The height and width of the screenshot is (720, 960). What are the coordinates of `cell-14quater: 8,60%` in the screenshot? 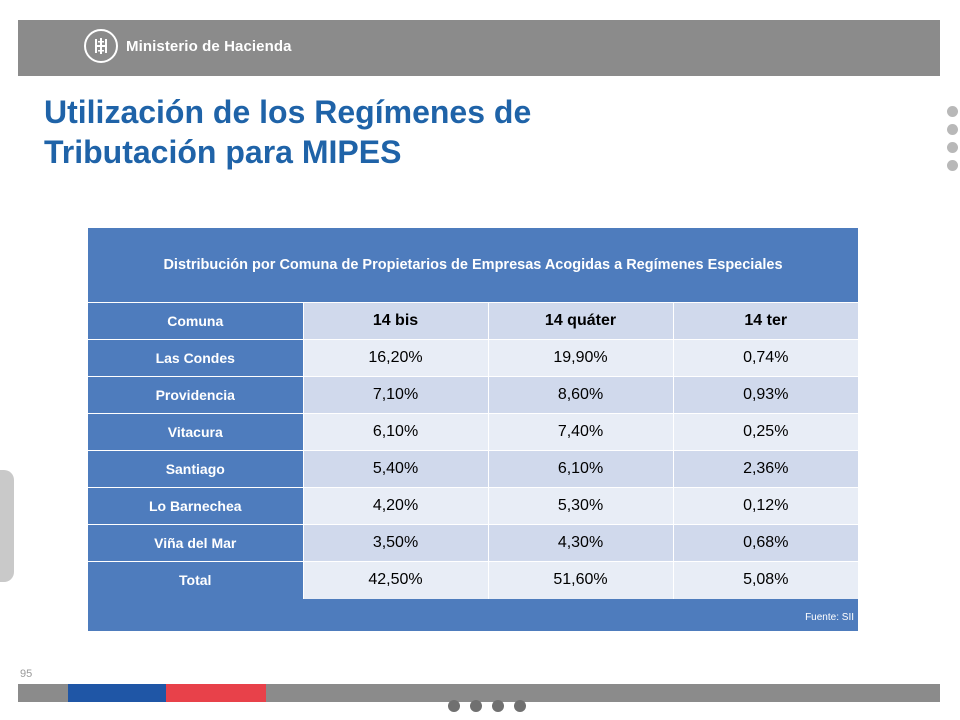 It's located at (580, 395).